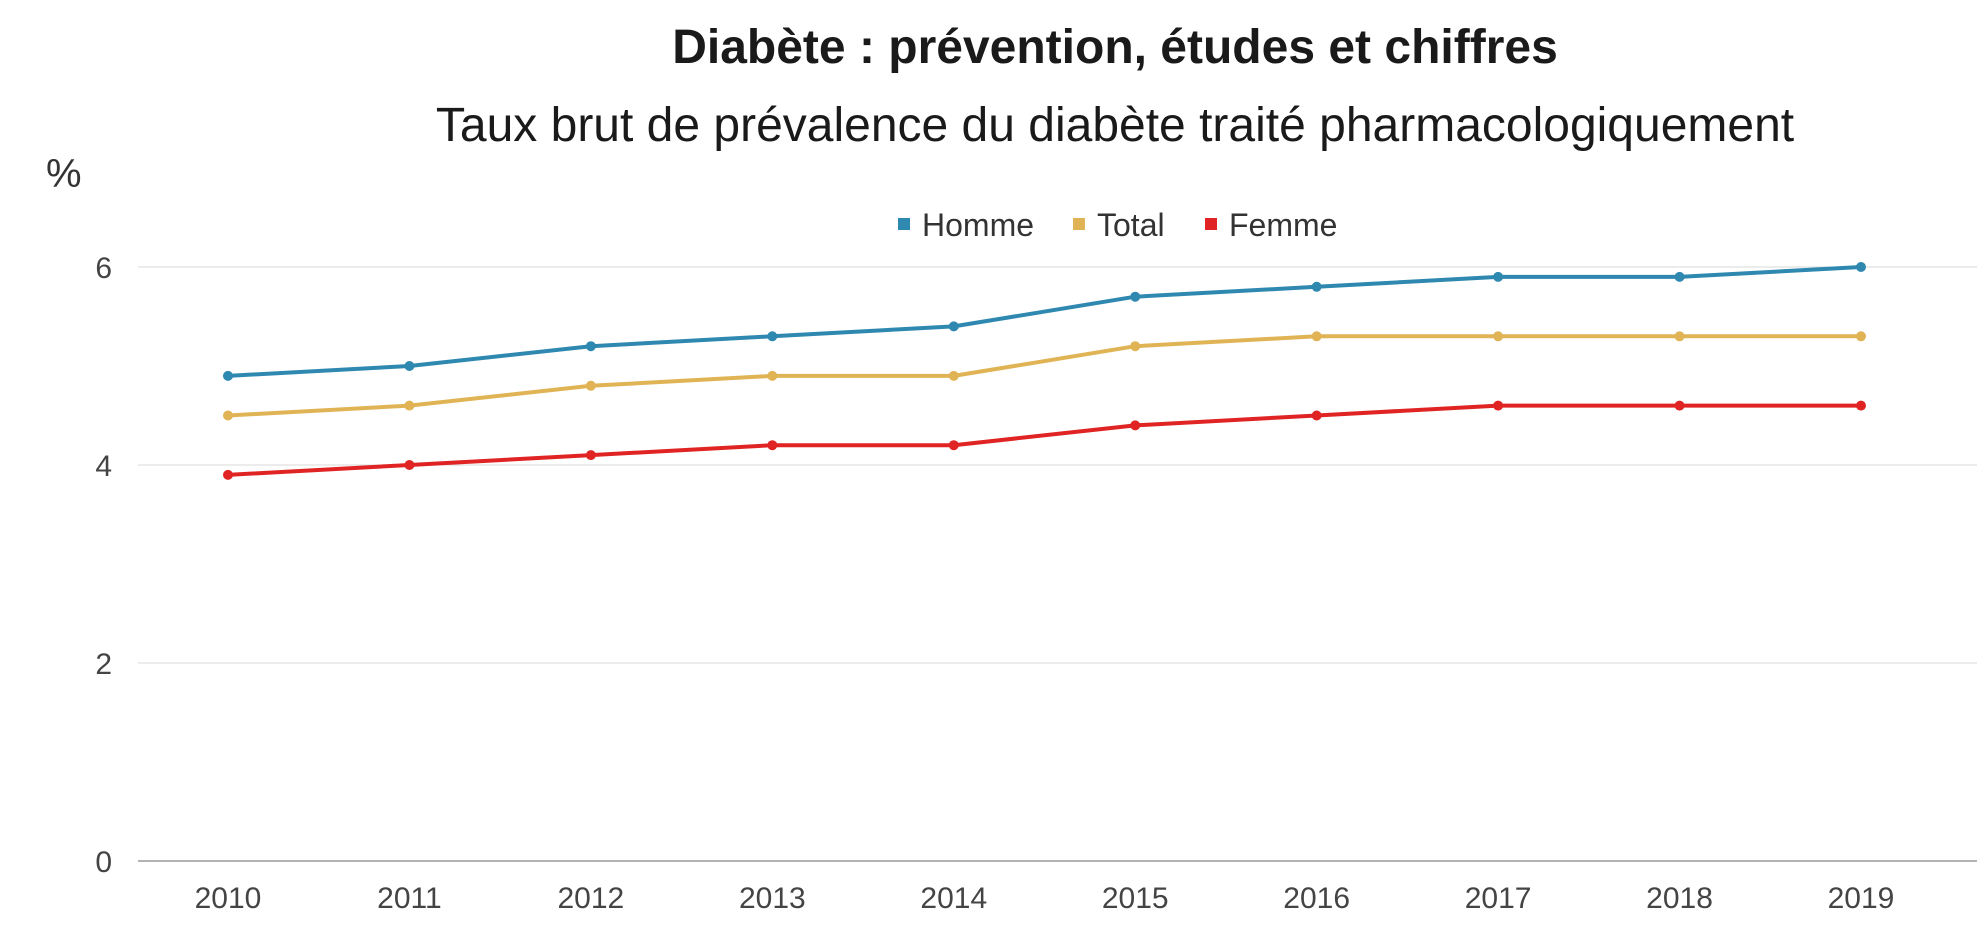  What do you see at coordinates (904, 224) in the screenshot?
I see `legend-swatch-homme` at bounding box center [904, 224].